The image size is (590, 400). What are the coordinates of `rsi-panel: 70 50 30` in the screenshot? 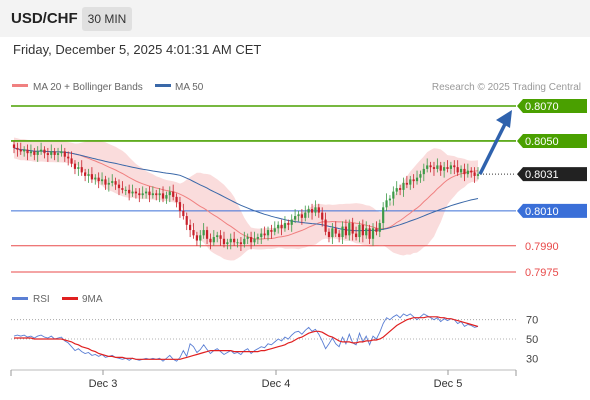 It's located at (274, 339).